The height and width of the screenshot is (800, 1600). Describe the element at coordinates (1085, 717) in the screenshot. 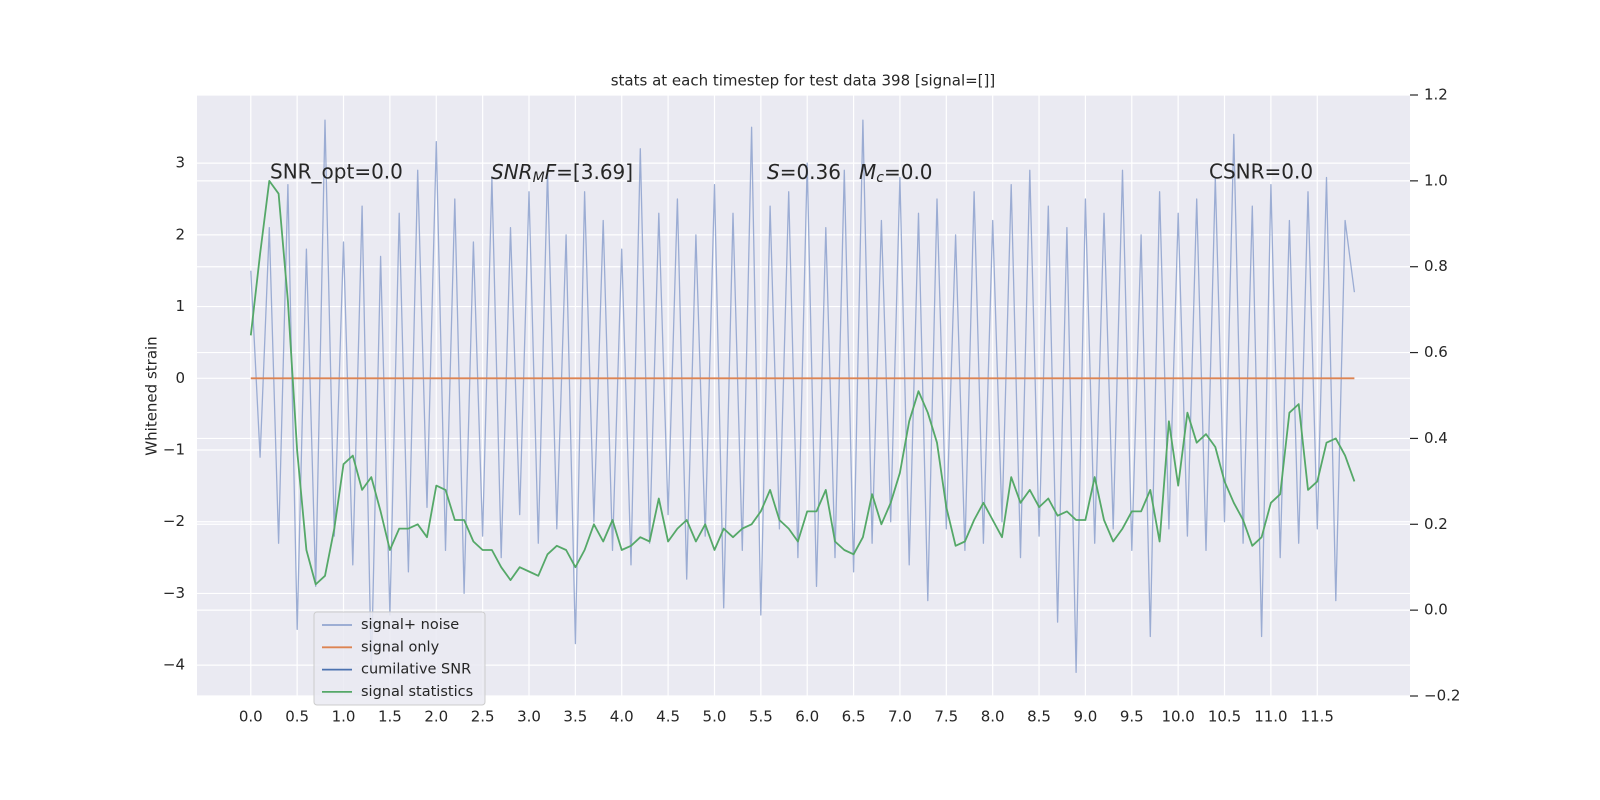

I see `x-tick-label: 9.0` at that location.